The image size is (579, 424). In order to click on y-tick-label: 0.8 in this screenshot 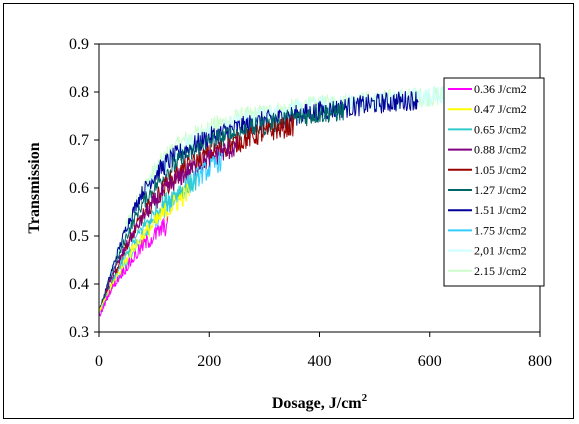, I will do `click(79, 92)`.